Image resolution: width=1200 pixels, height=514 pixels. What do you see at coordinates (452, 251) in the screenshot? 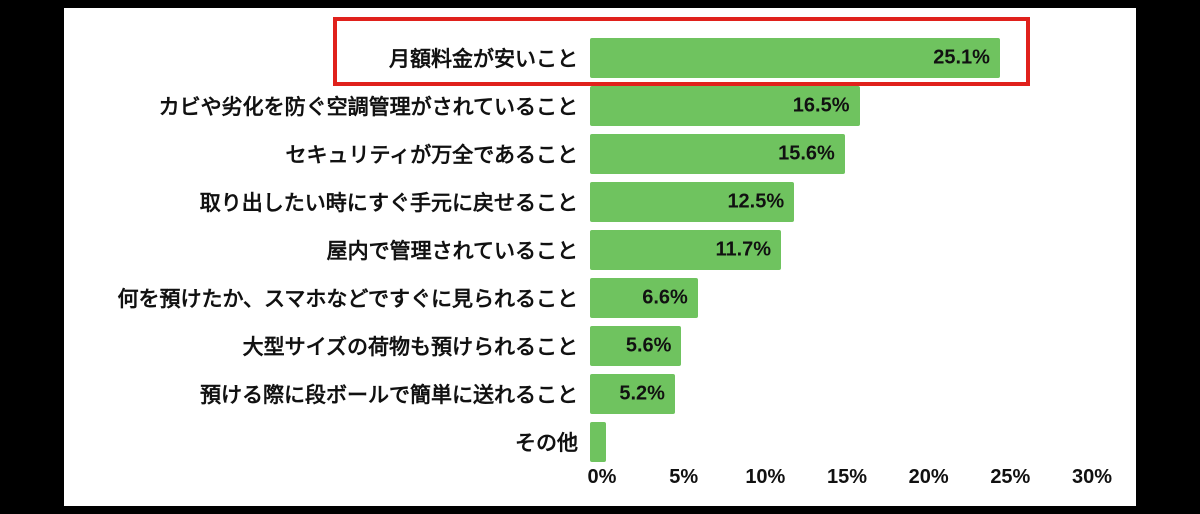
I see `category-label: 屋内で管理されていること` at bounding box center [452, 251].